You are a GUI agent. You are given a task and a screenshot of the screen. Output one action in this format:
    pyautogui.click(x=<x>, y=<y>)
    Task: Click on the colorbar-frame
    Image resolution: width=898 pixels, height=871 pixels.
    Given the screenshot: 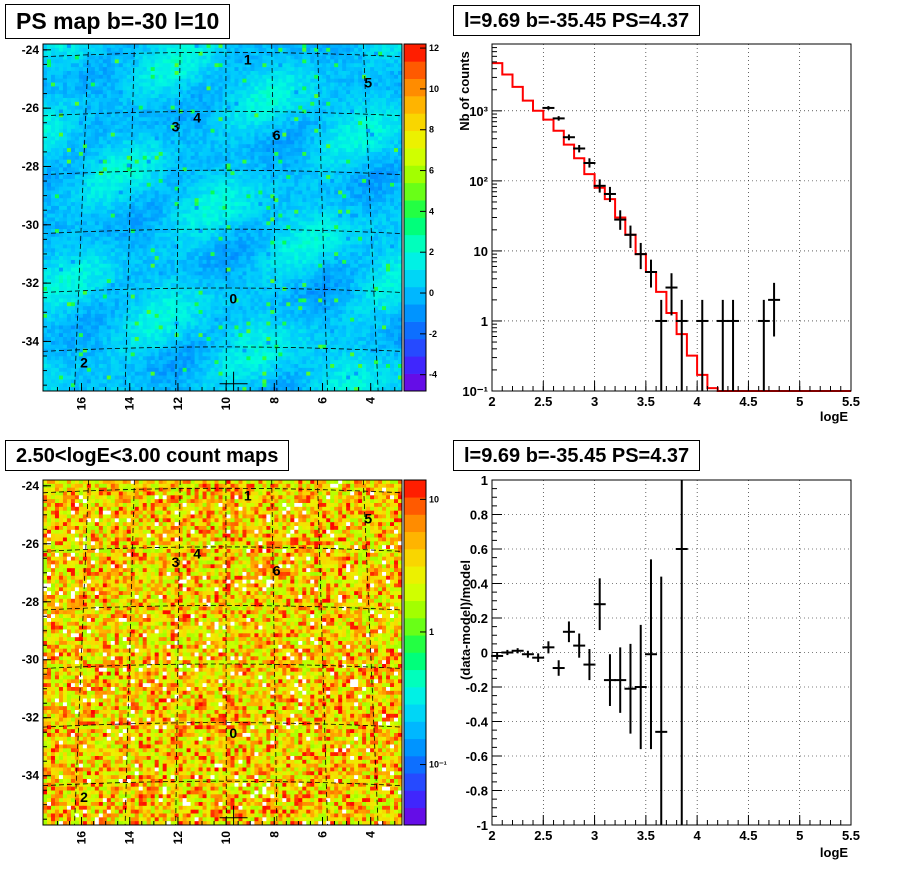 What is the action you would take?
    pyautogui.click(x=415, y=217)
    